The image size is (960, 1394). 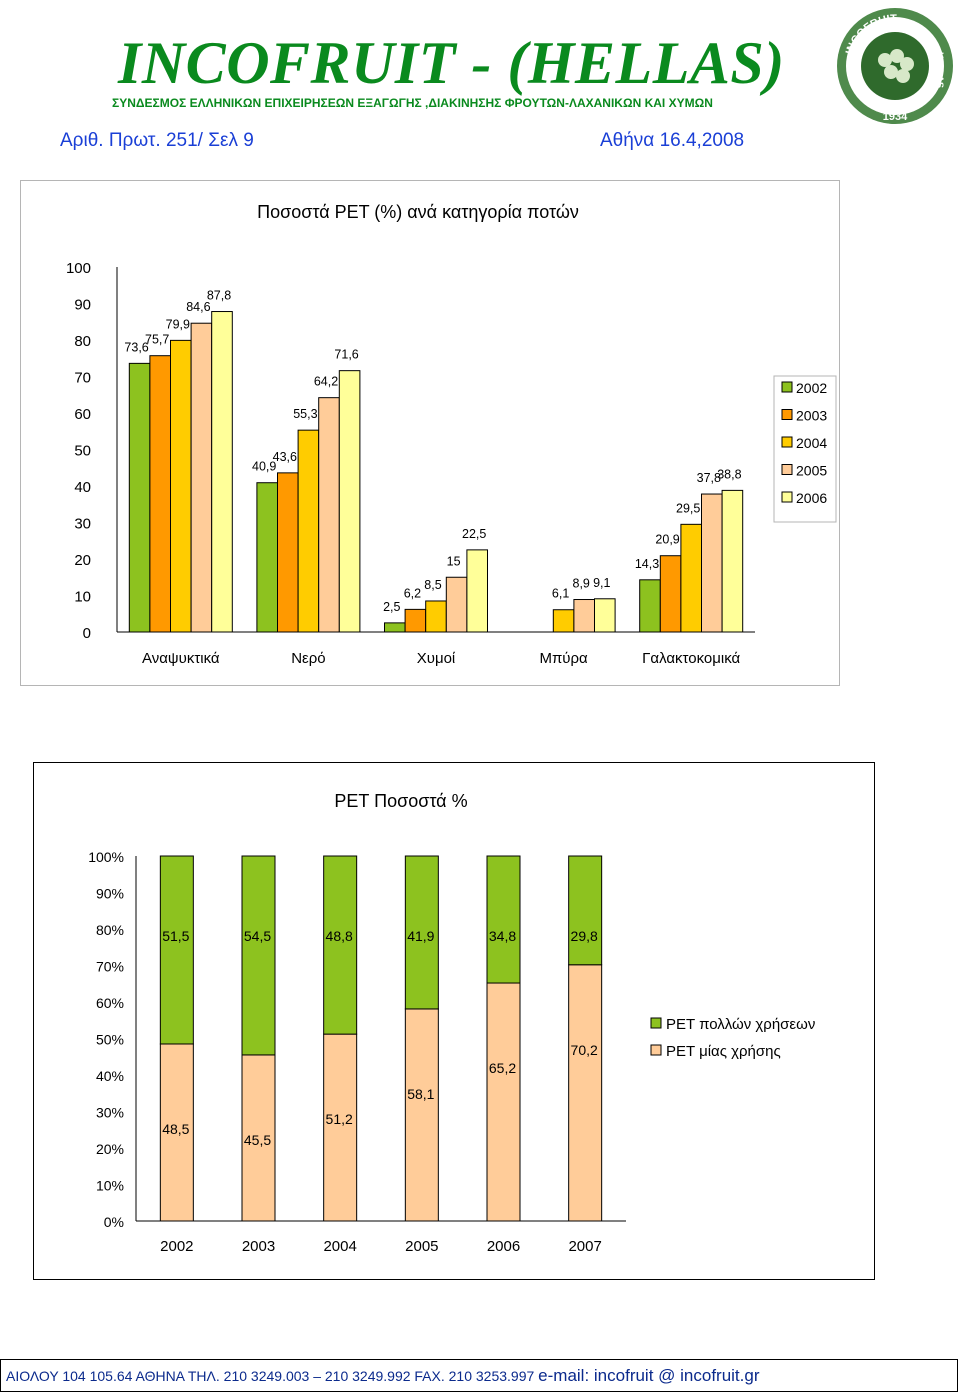 I want to click on stacked-bar-multi-2002, so click(x=176, y=950).